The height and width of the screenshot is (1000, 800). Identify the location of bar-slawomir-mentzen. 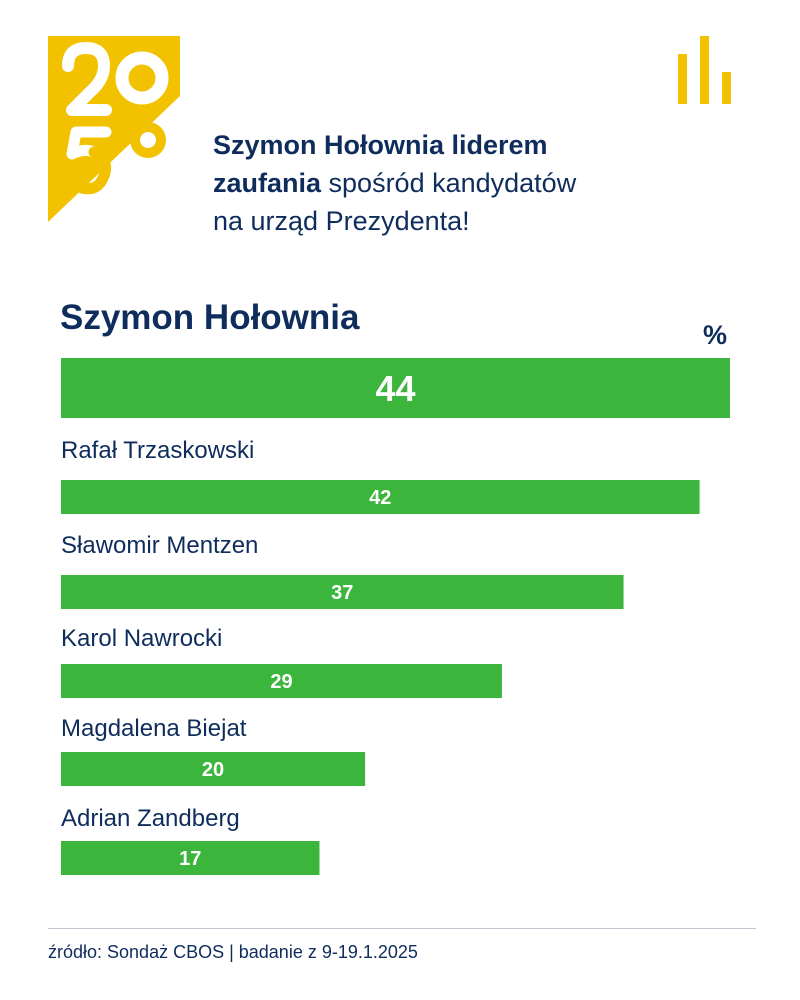
(342, 592).